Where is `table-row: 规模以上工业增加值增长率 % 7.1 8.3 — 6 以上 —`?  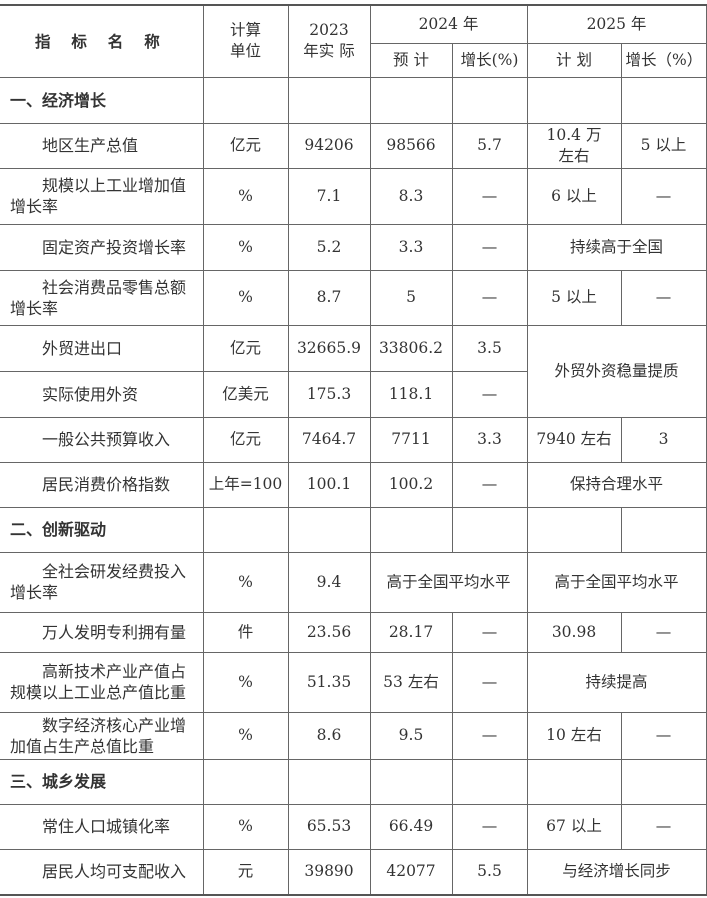
table-row: 规模以上工业增加值增长率 % 7.1 8.3 — 6 以上 — is located at coordinates (353, 196).